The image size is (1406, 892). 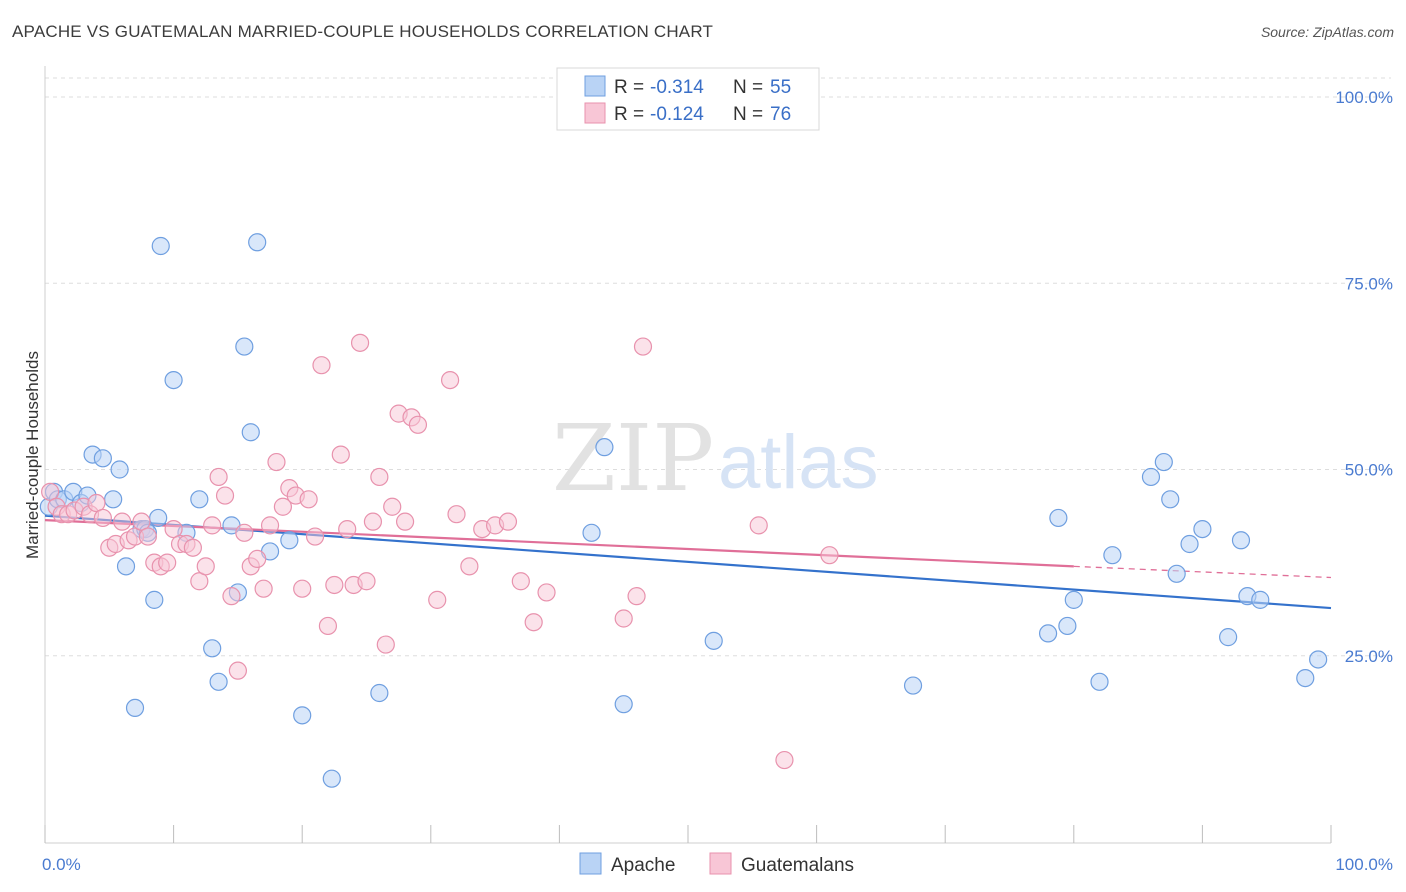 I want to click on legend-r-value-guatemalans: -0.124, so click(x=677, y=114).